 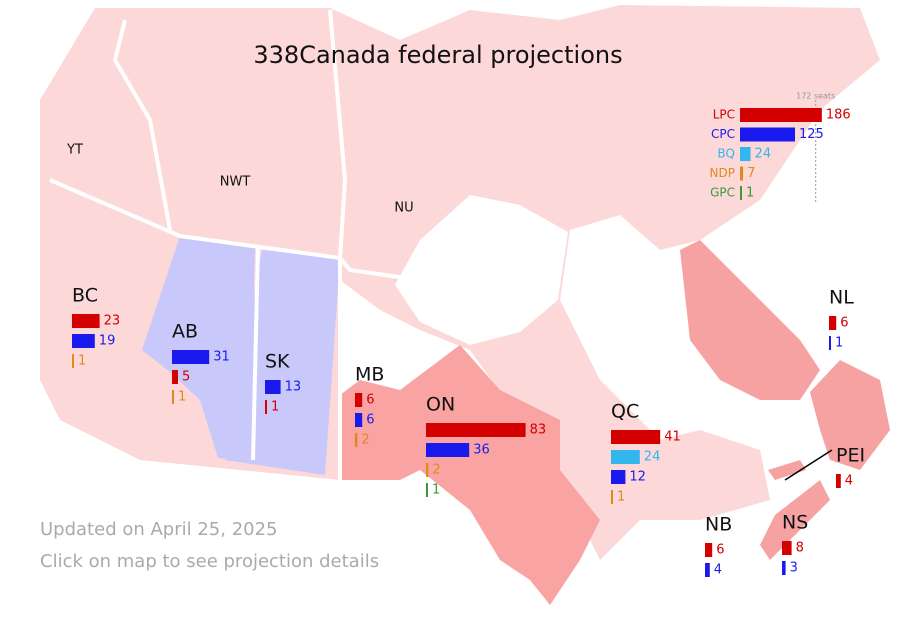 What do you see at coordinates (637, 477) in the screenshot?
I see `region-seats: 12` at bounding box center [637, 477].